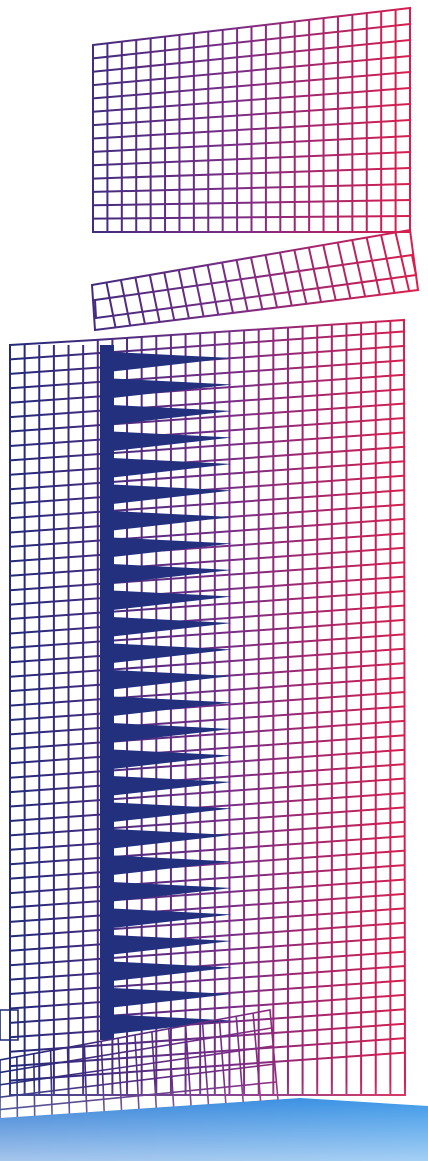 This screenshot has width=428, height=1161. Describe the element at coordinates (9, 1025) in the screenshot. I see `podium-side-block` at that location.